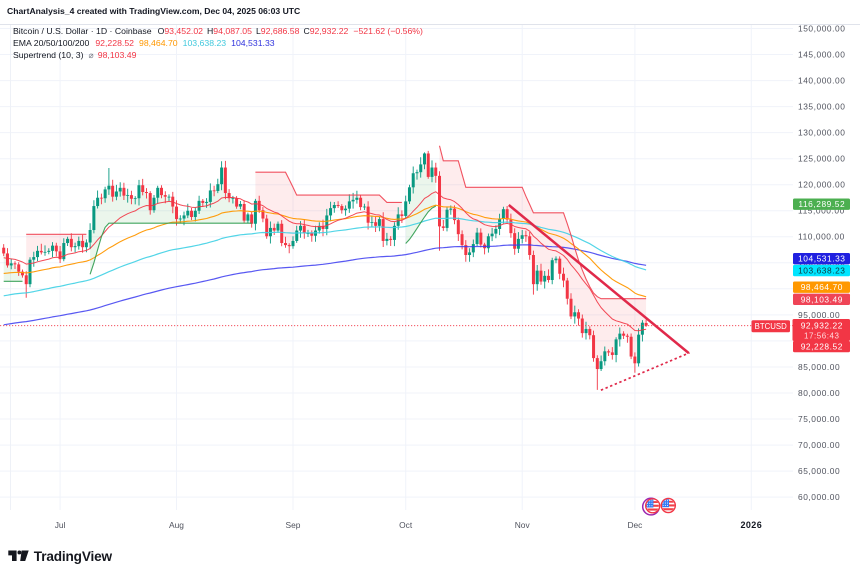 The image size is (860, 582). Describe the element at coordinates (822, 287) in the screenshot. I see `svg-text: 98,464.70` at that location.